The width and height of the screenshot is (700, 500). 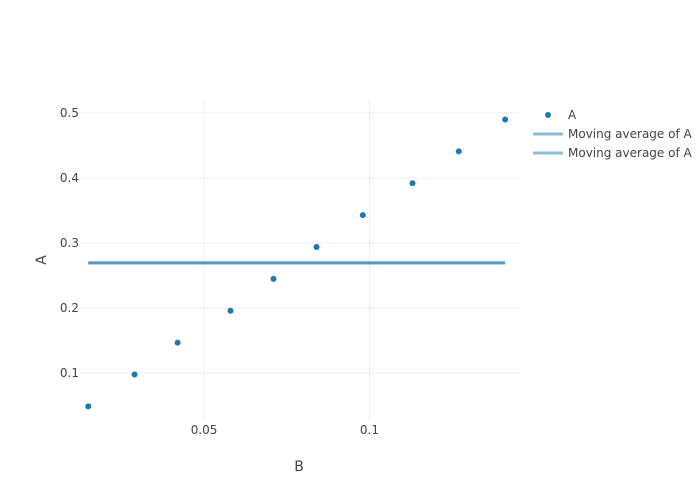 What do you see at coordinates (299, 467) in the screenshot?
I see `x-axis-title: B` at bounding box center [299, 467].